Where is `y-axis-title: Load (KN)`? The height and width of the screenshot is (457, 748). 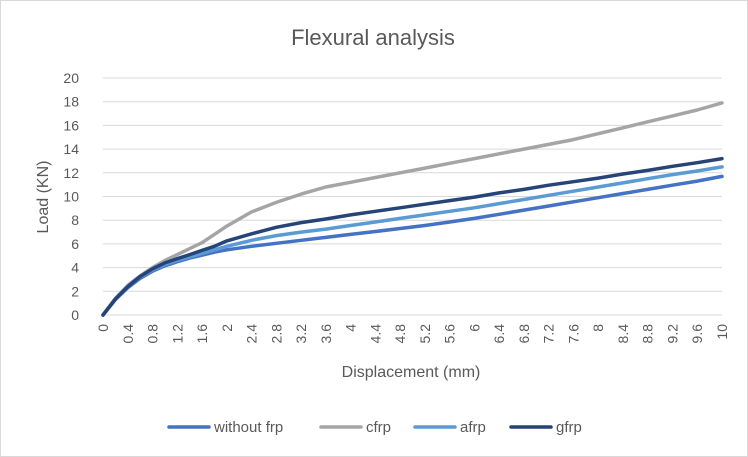 y-axis-title: Load (KN) is located at coordinates (43, 197).